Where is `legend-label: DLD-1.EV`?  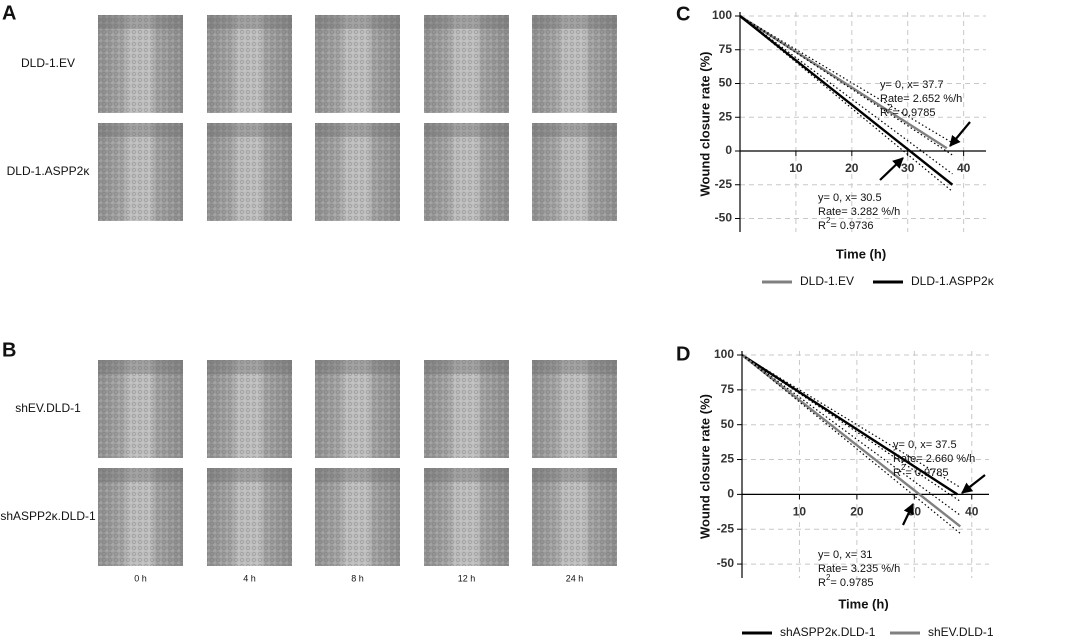 legend-label: DLD-1.EV is located at coordinates (827, 281).